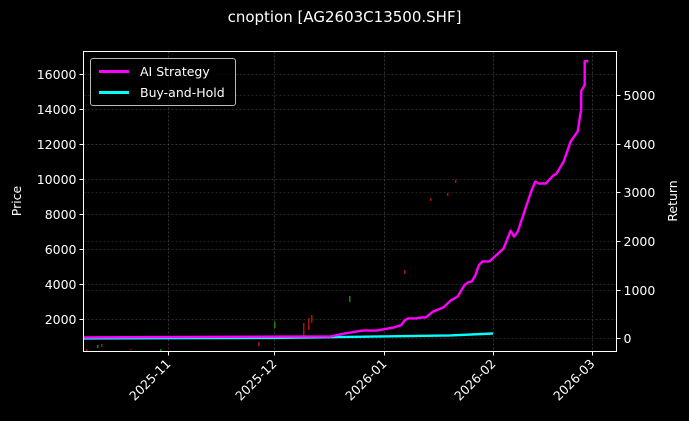  What do you see at coordinates (344, 17) in the screenshot?
I see `chart-title: cnoption [AG2603C13500.SHF]` at bounding box center [344, 17].